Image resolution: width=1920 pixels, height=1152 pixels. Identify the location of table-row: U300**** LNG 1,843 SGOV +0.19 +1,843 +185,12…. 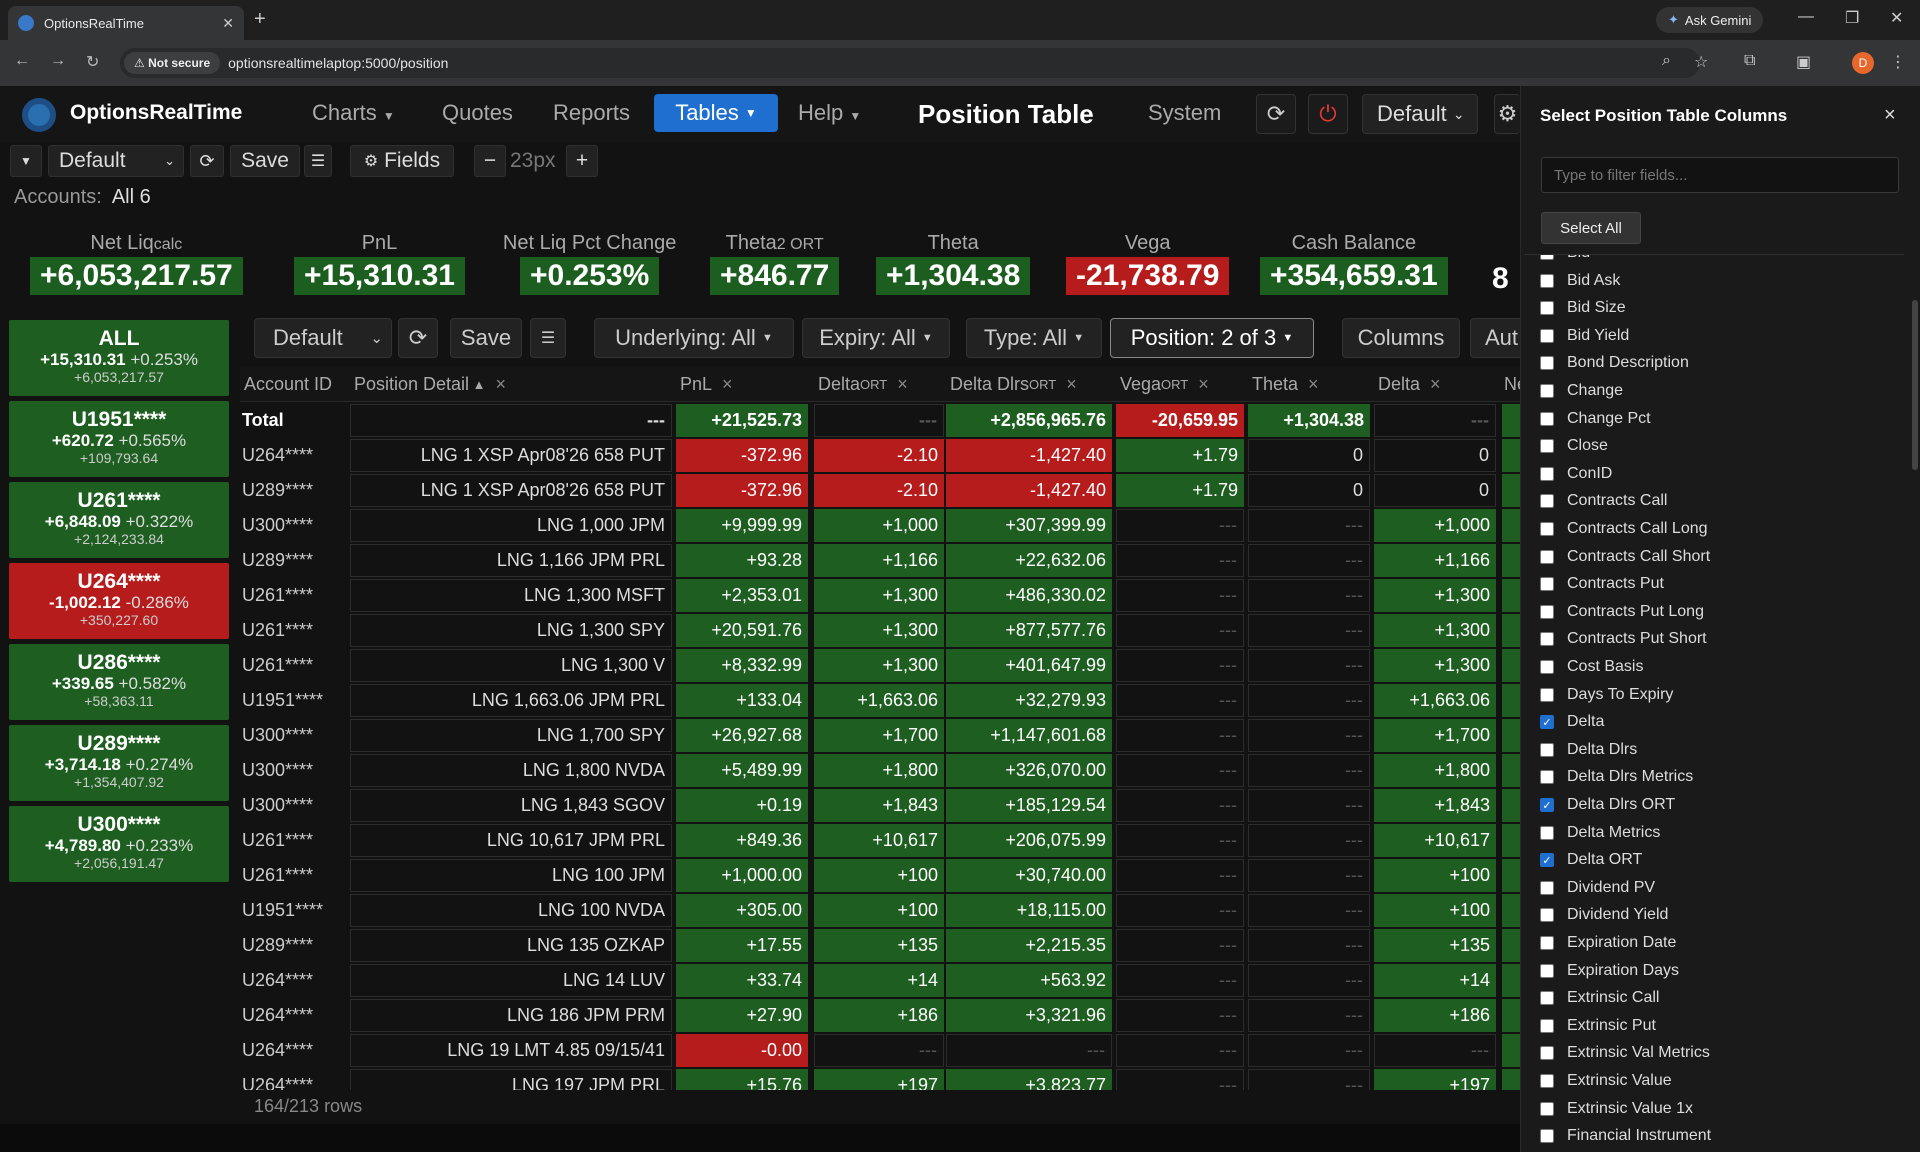
(880, 806).